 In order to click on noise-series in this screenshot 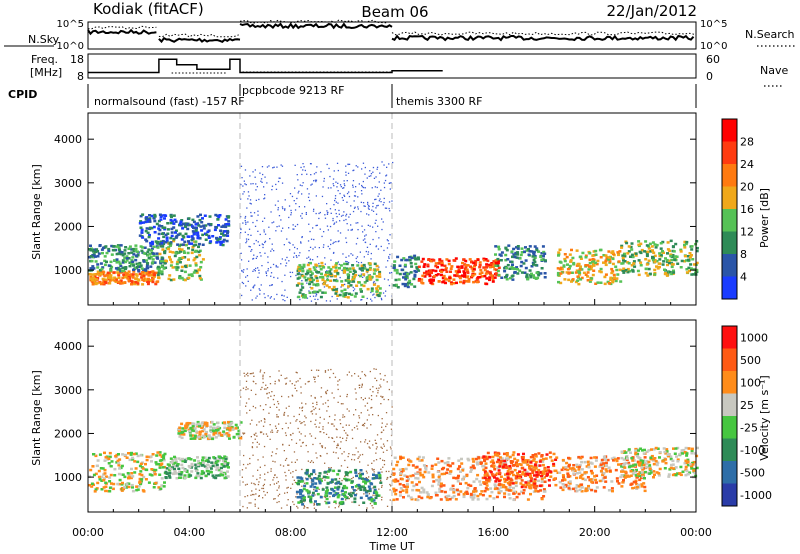, I will do `click(392, 31)`.